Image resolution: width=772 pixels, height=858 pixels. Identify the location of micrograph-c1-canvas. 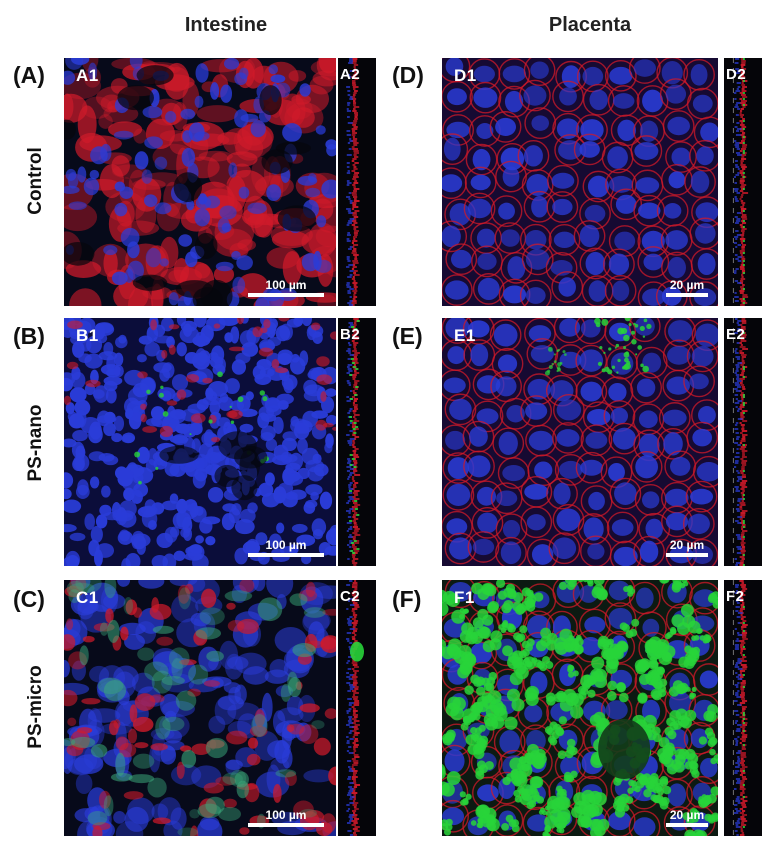
(200, 708).